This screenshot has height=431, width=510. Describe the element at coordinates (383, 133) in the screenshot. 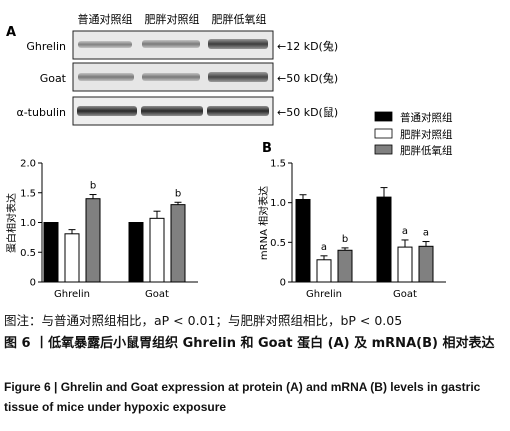

I see `legend-swatch-obese-control` at that location.